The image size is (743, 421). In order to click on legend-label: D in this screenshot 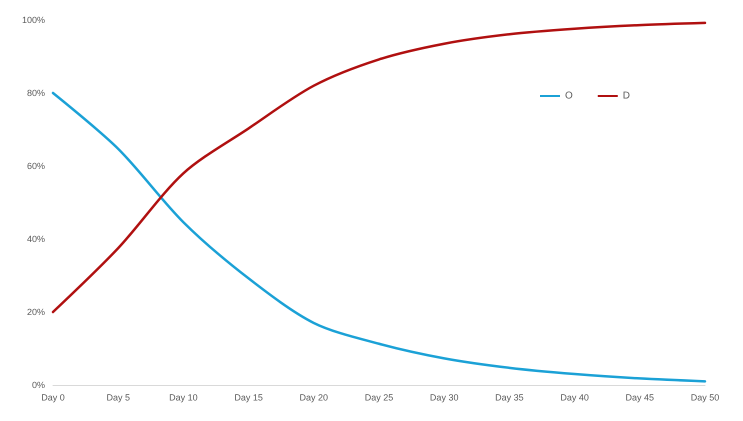, I will do `click(626, 96)`.